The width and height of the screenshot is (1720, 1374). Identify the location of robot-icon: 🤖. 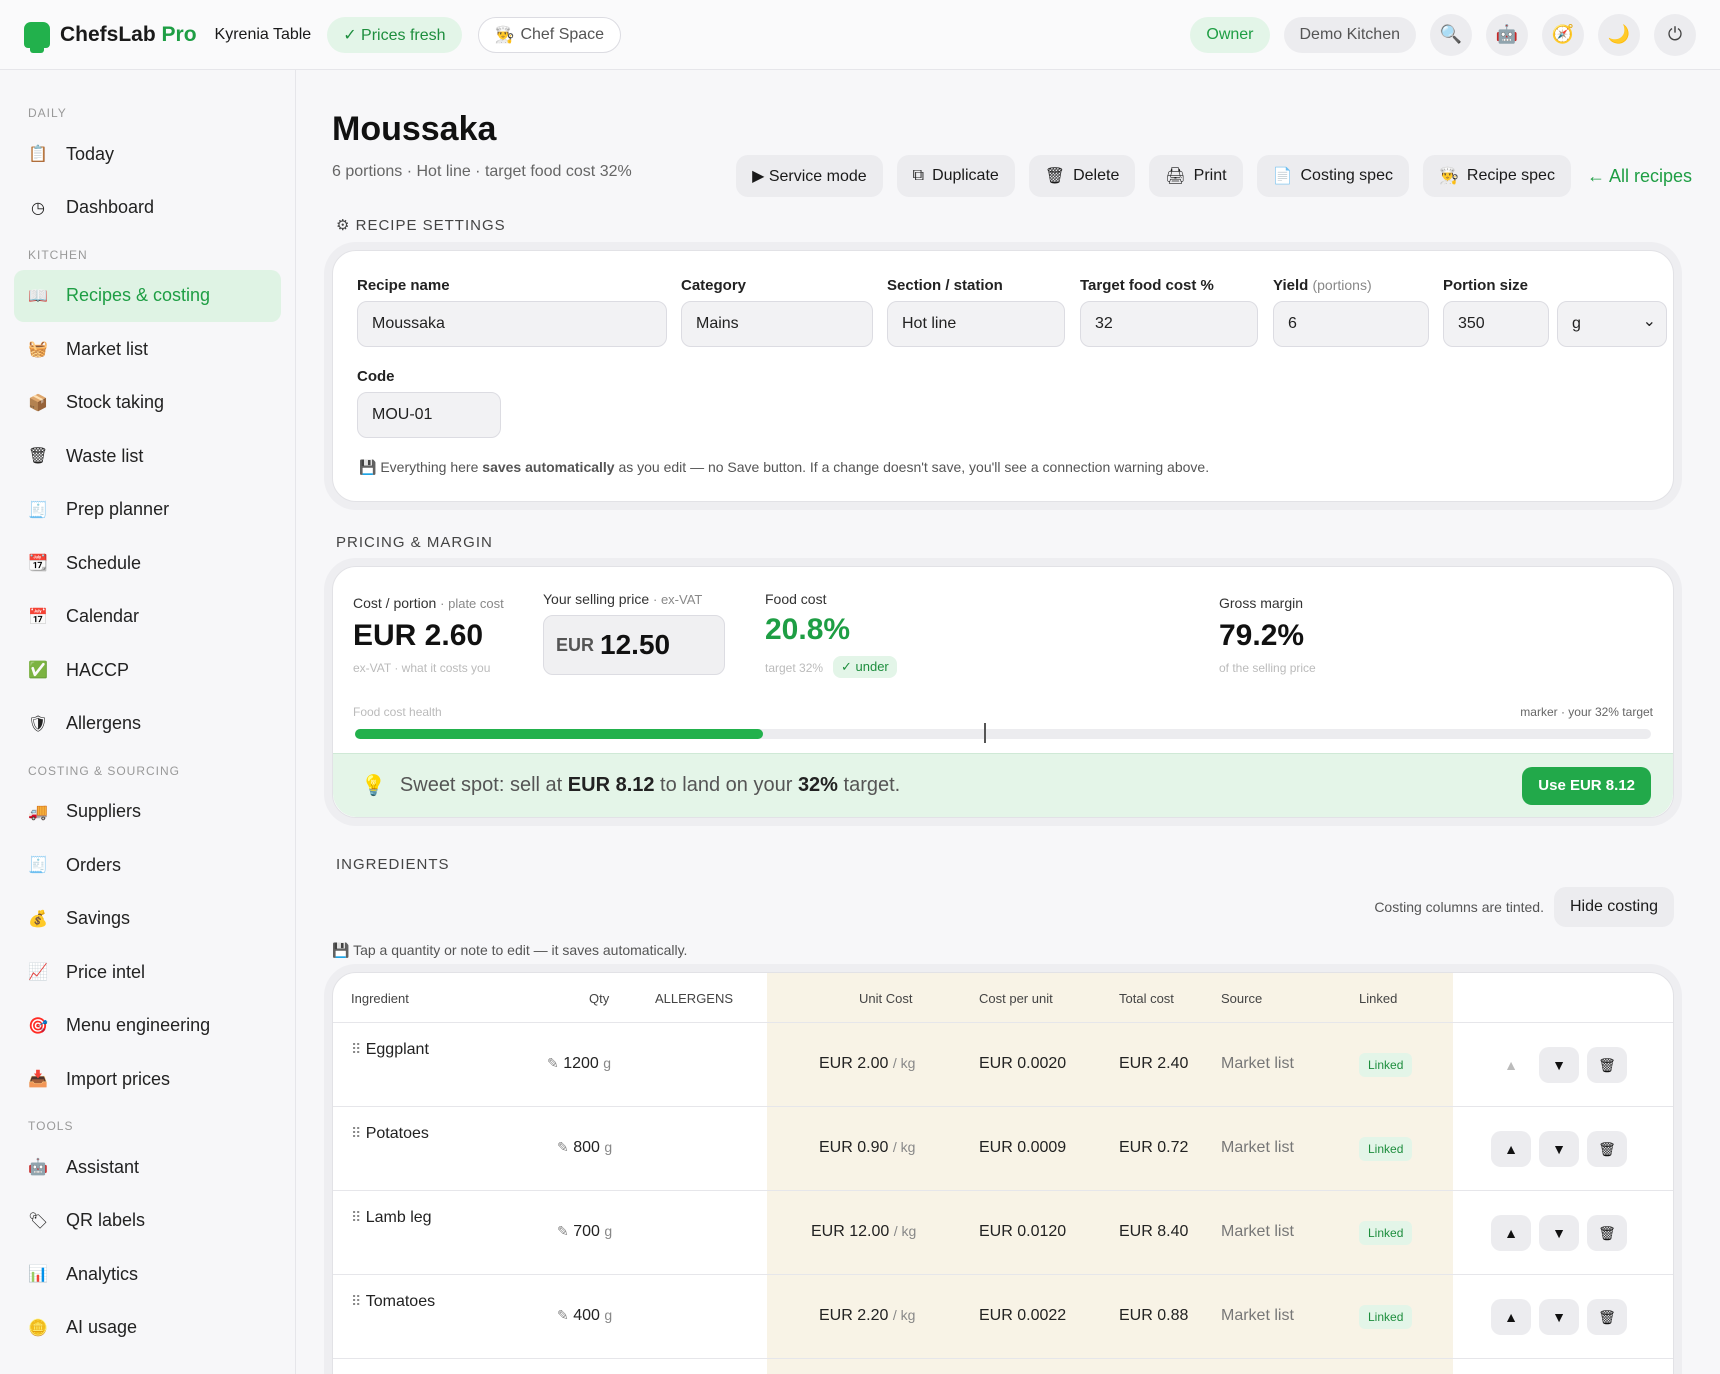
(1507, 34).